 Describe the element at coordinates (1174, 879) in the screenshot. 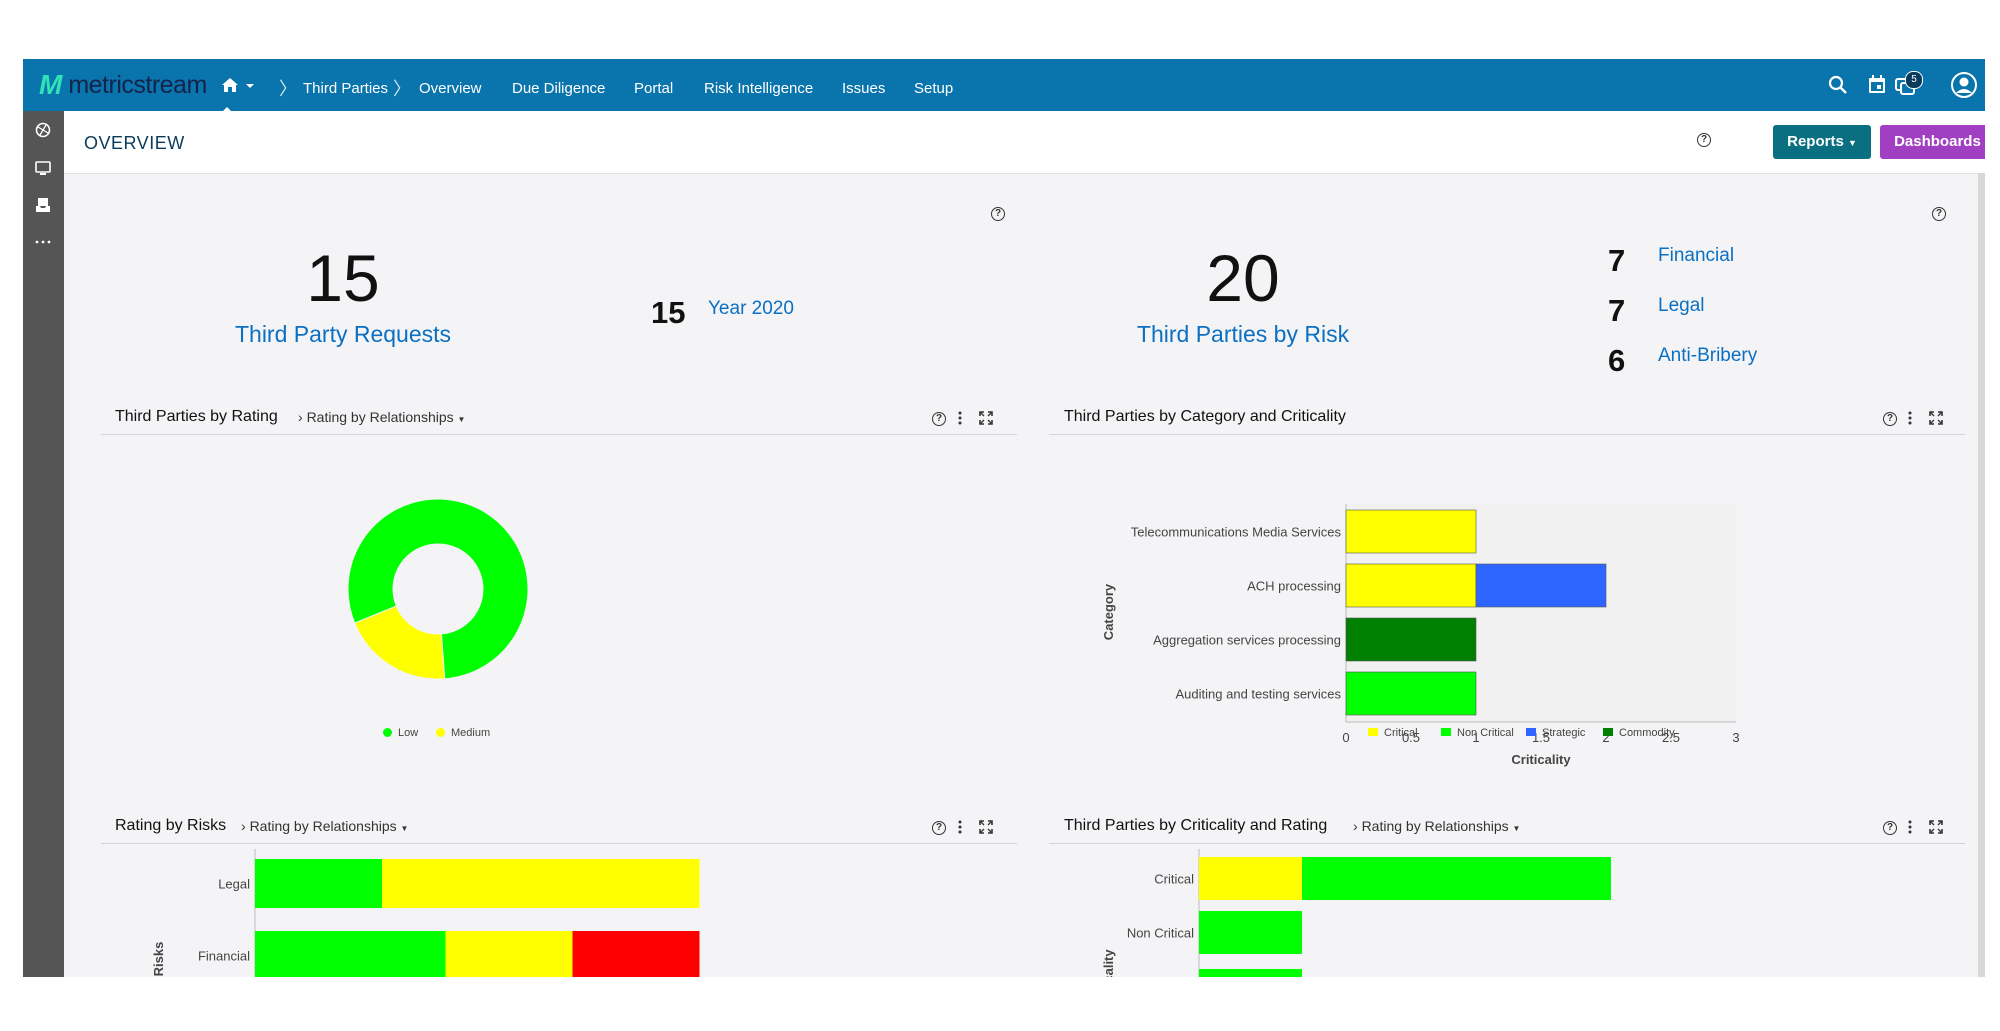

I see `category-tick-label: Critical` at that location.